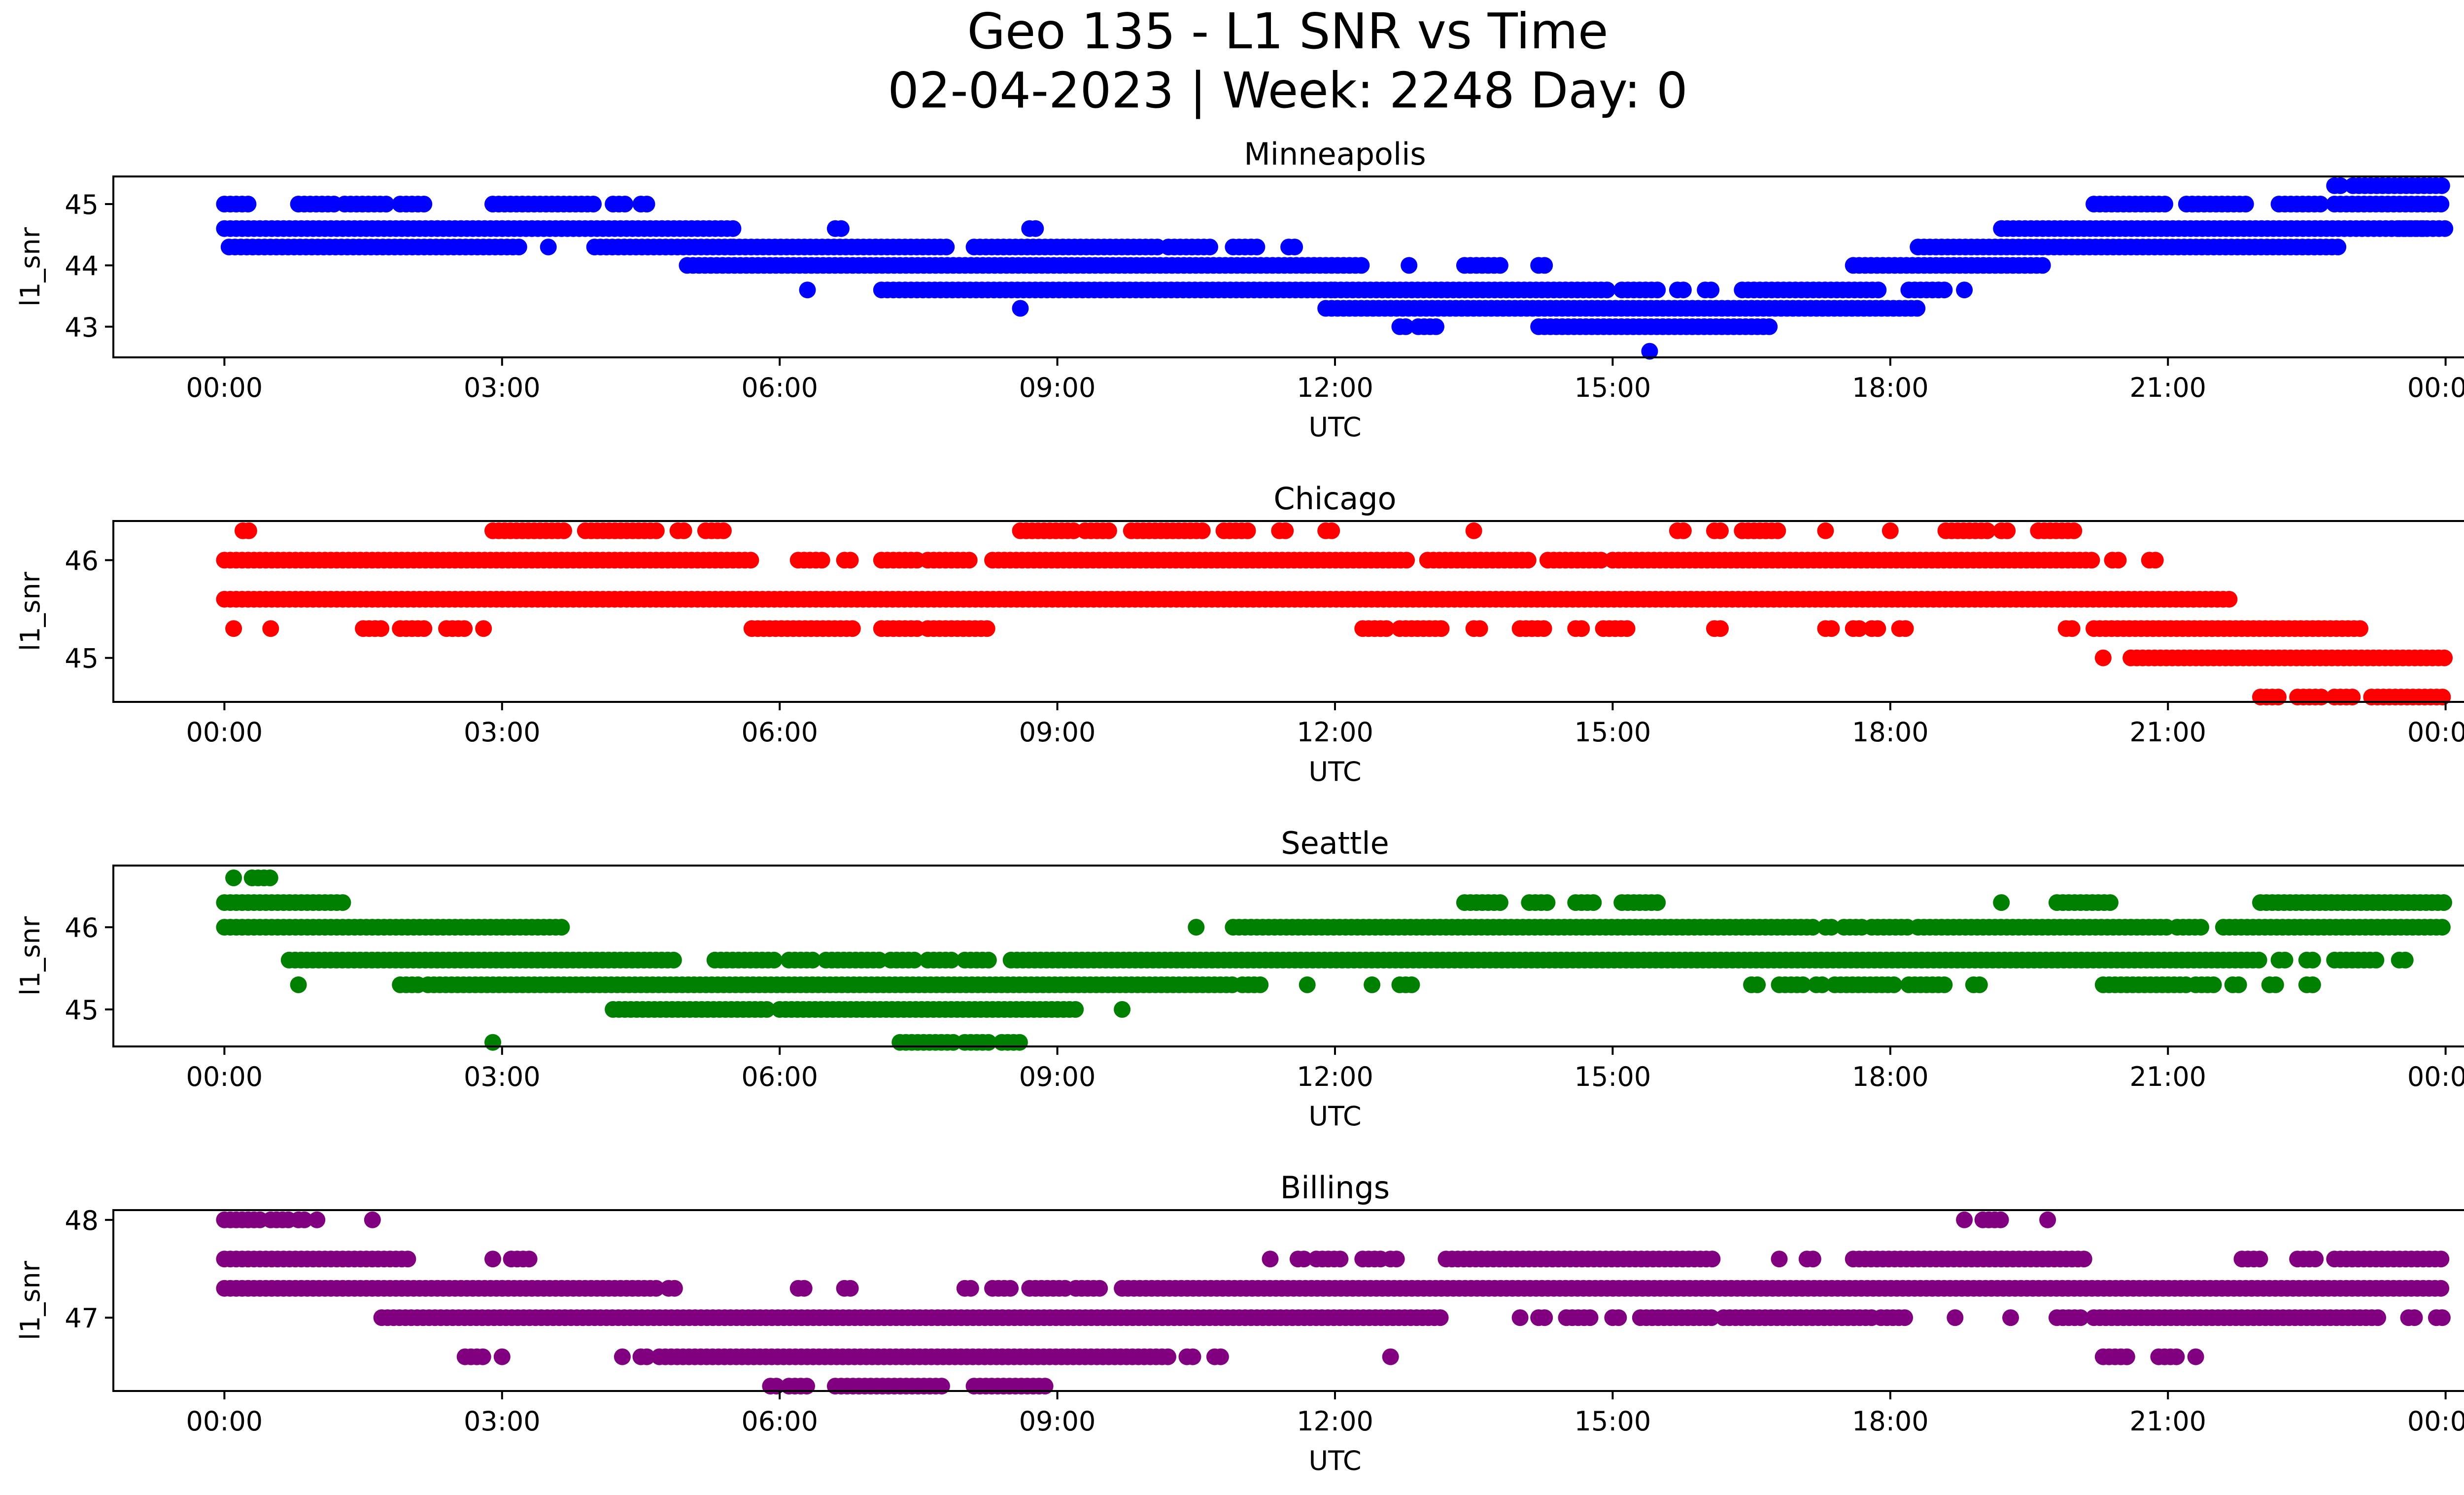 The height and width of the screenshot is (1495, 2464). Describe the element at coordinates (2167, 387) in the screenshot. I see `x-tick-label: 21:00` at that location.